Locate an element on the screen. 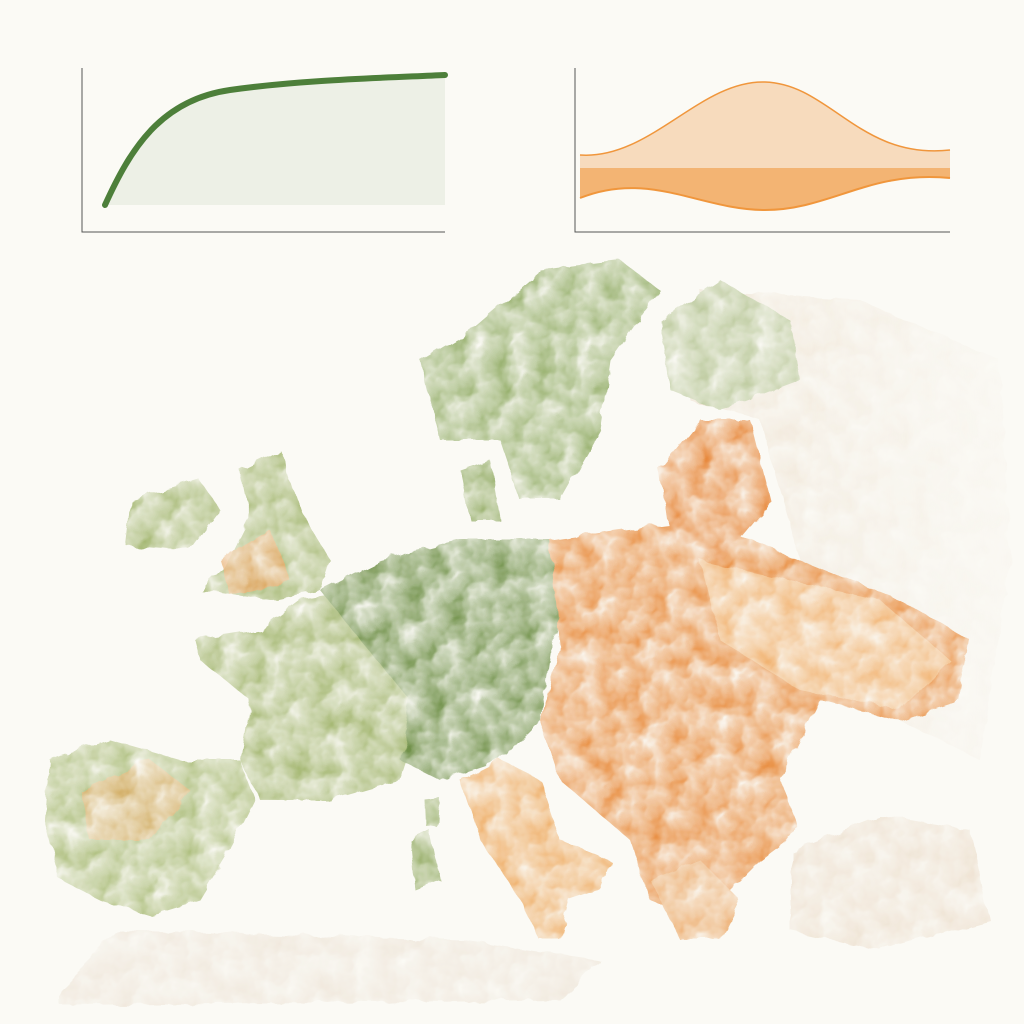 This screenshot has width=1024, height=1024. italy is located at coordinates (535, 850).